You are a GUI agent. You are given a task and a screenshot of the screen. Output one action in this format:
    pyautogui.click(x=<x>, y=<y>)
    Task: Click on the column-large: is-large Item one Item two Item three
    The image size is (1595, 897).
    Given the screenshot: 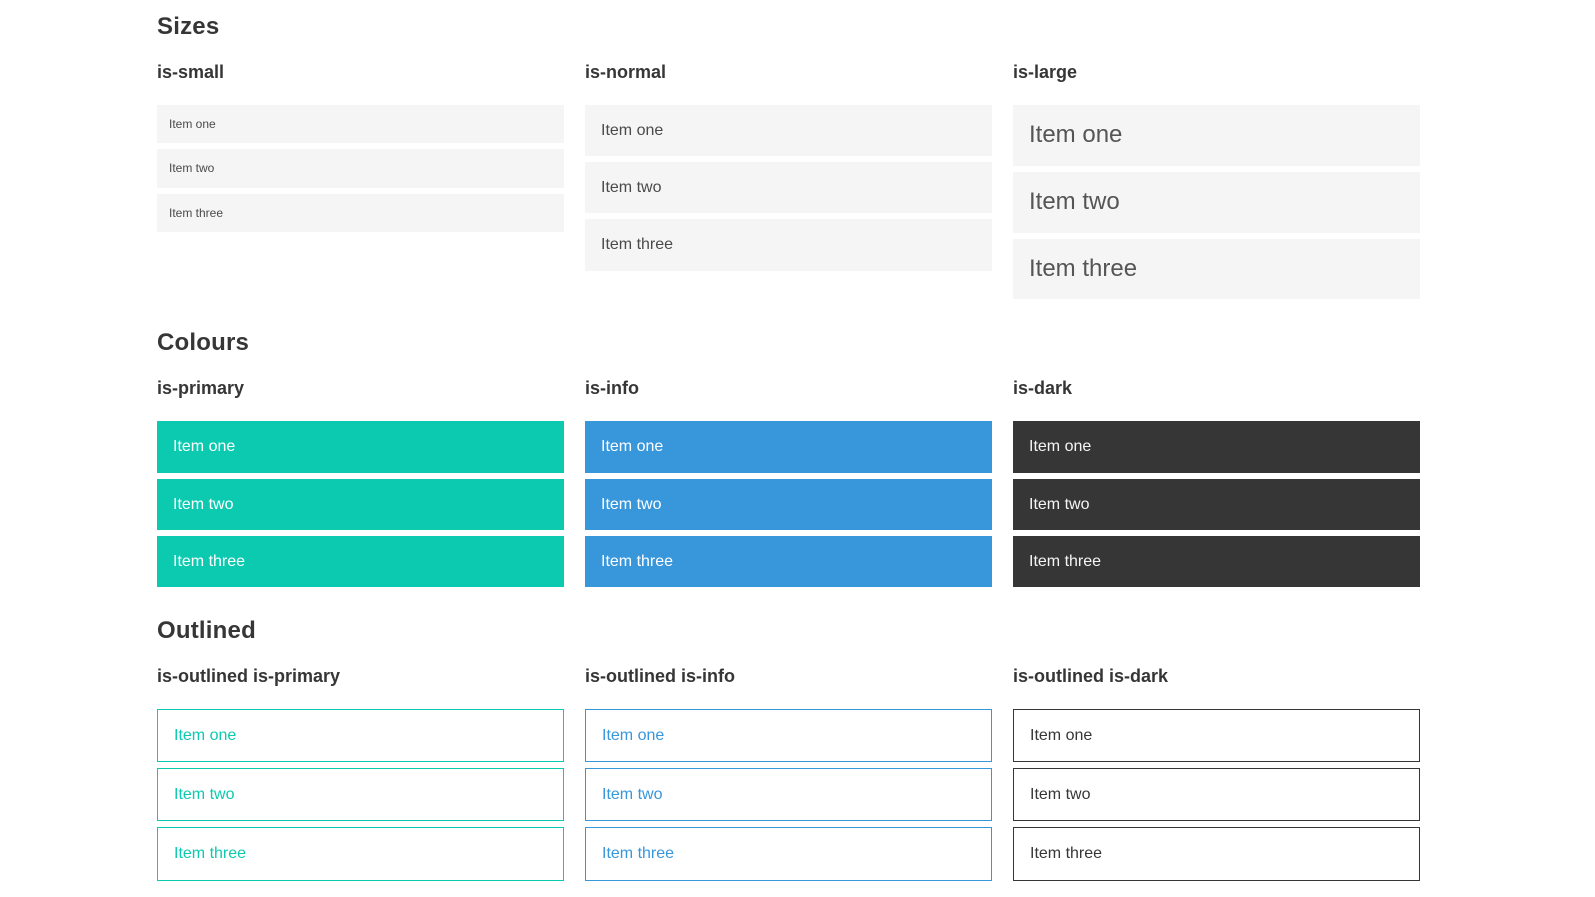 What is the action you would take?
    pyautogui.click(x=1216, y=184)
    